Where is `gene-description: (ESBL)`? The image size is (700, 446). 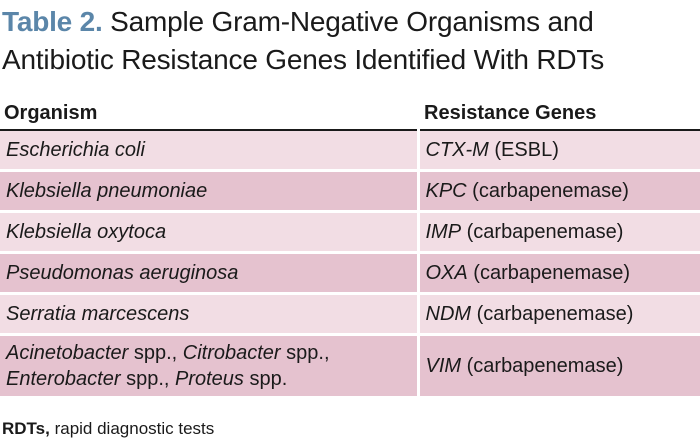 gene-description: (ESBL) is located at coordinates (523, 150).